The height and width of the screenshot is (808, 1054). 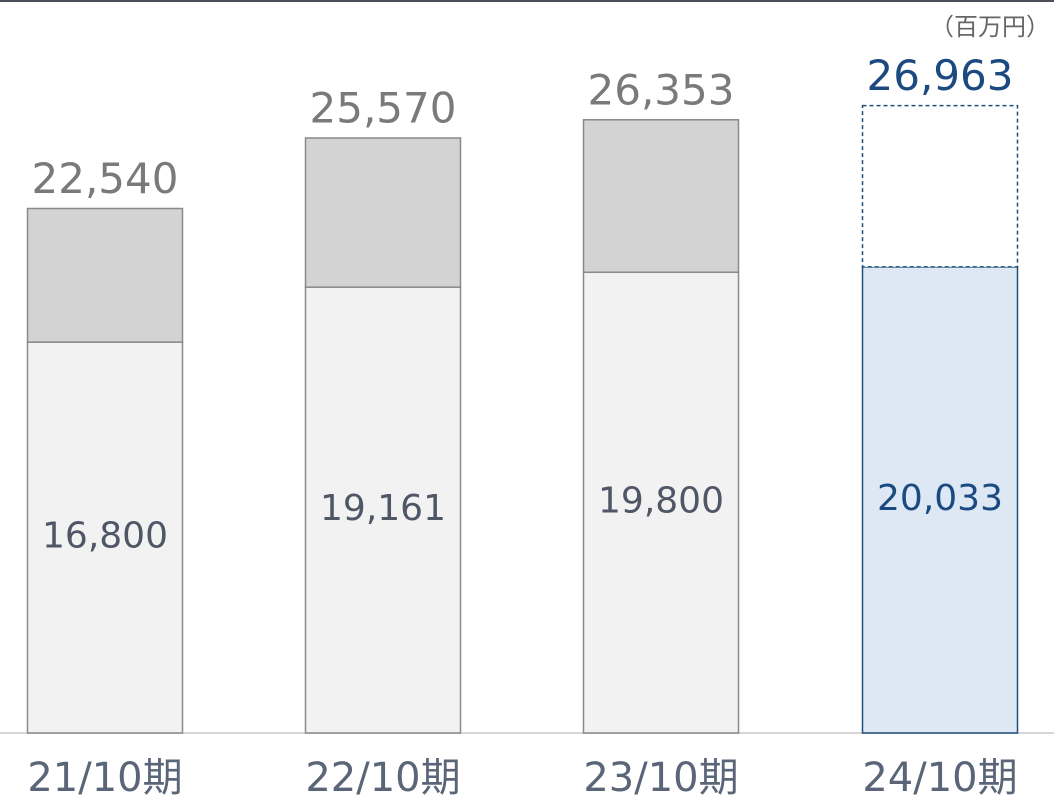 What do you see at coordinates (104, 778) in the screenshot?
I see `x-tick-label: 21/10期` at bounding box center [104, 778].